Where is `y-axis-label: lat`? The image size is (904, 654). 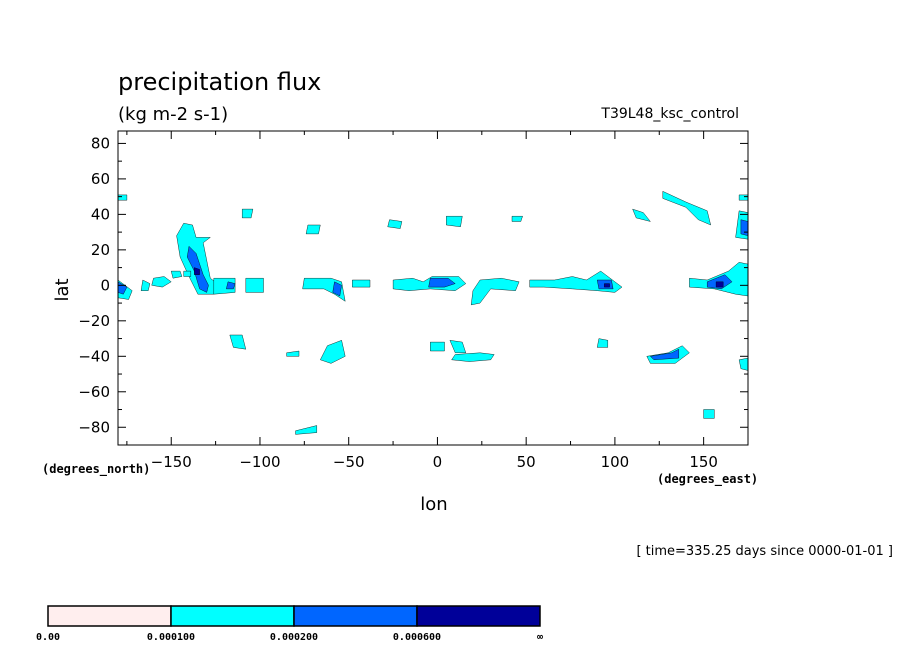
y-axis-label: lat is located at coordinates (62, 289).